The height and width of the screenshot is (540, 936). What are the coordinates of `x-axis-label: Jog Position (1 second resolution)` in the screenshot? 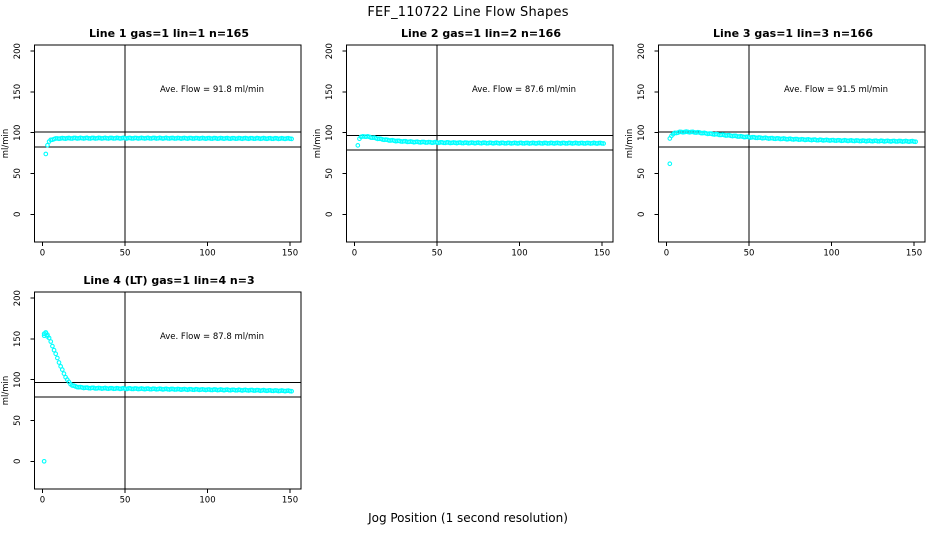 It's located at (468, 518).